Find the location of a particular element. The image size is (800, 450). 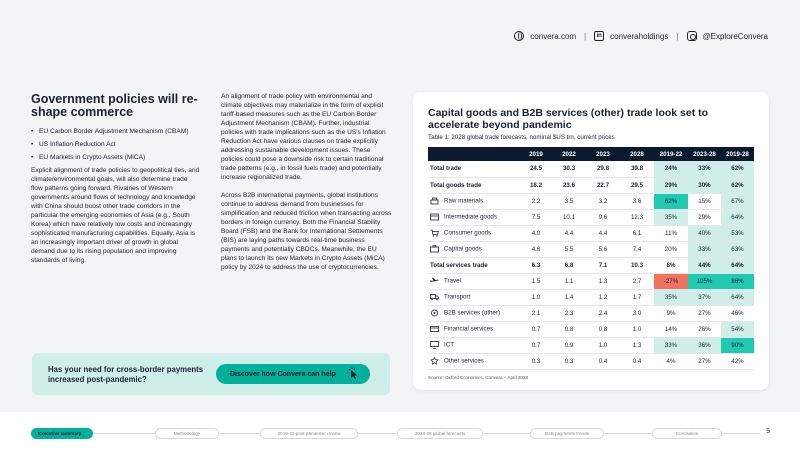

nav-track is located at coordinates (395, 433).